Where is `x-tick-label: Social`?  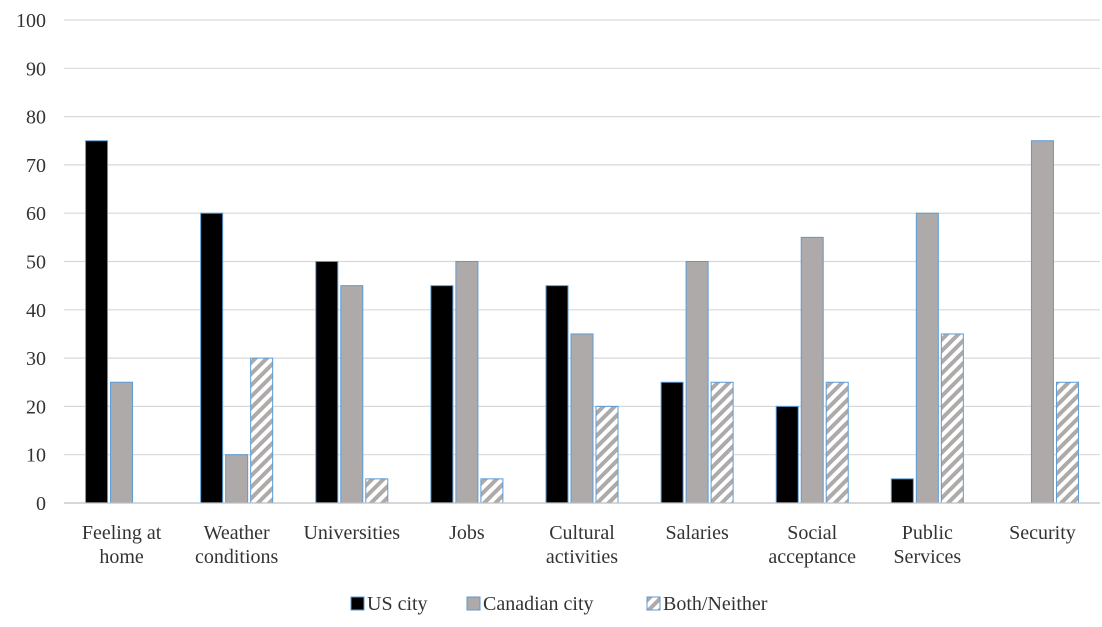 x-tick-label: Social is located at coordinates (812, 533).